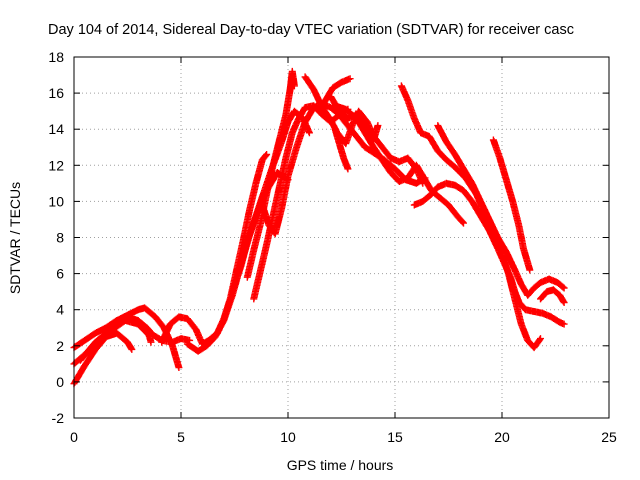  What do you see at coordinates (288, 437) in the screenshot?
I see `x-tick-label: 10` at bounding box center [288, 437].